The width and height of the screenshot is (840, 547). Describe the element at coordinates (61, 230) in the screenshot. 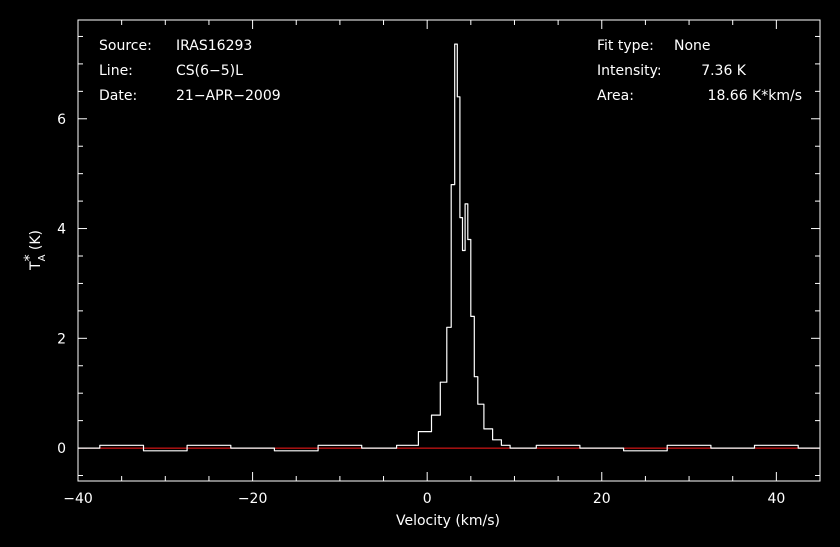

I see `y-tick-label: 4` at that location.